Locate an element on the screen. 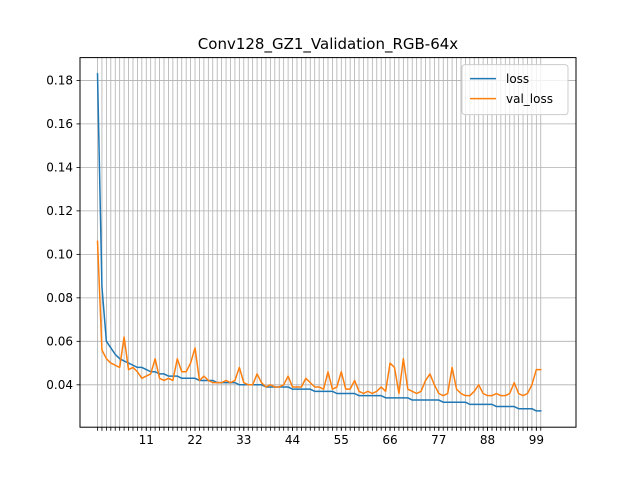  x-tick-label: 33 is located at coordinates (243, 440).